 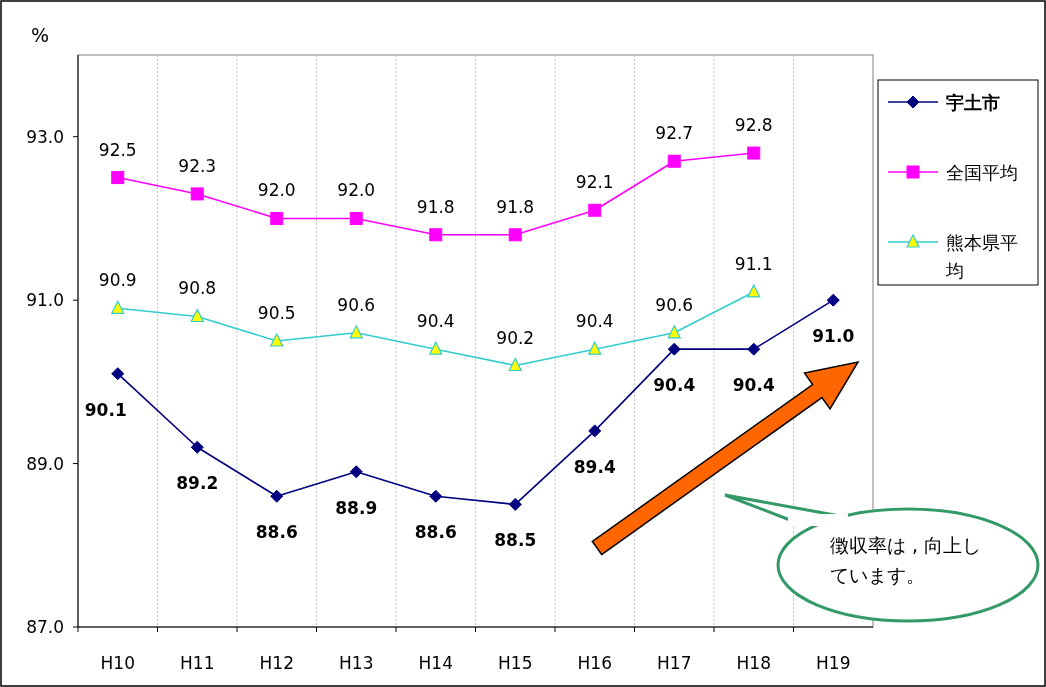 What do you see at coordinates (45, 300) in the screenshot?
I see `y-tick-label: 91.0` at bounding box center [45, 300].